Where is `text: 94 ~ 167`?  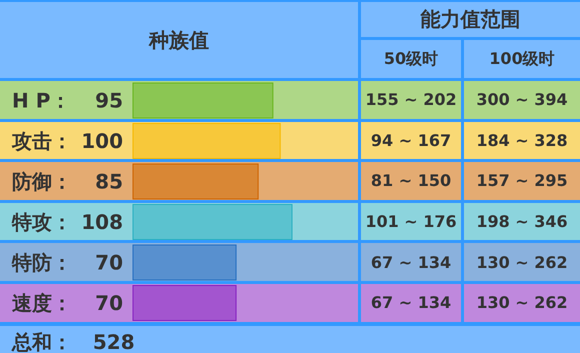 text: 94 ~ 167 is located at coordinates (411, 141).